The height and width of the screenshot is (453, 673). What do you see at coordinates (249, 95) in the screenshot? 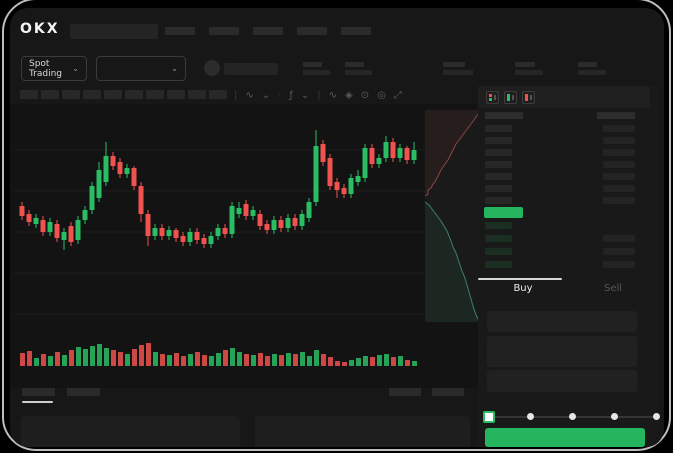
I see `line-style-icon: ∿` at bounding box center [249, 95].